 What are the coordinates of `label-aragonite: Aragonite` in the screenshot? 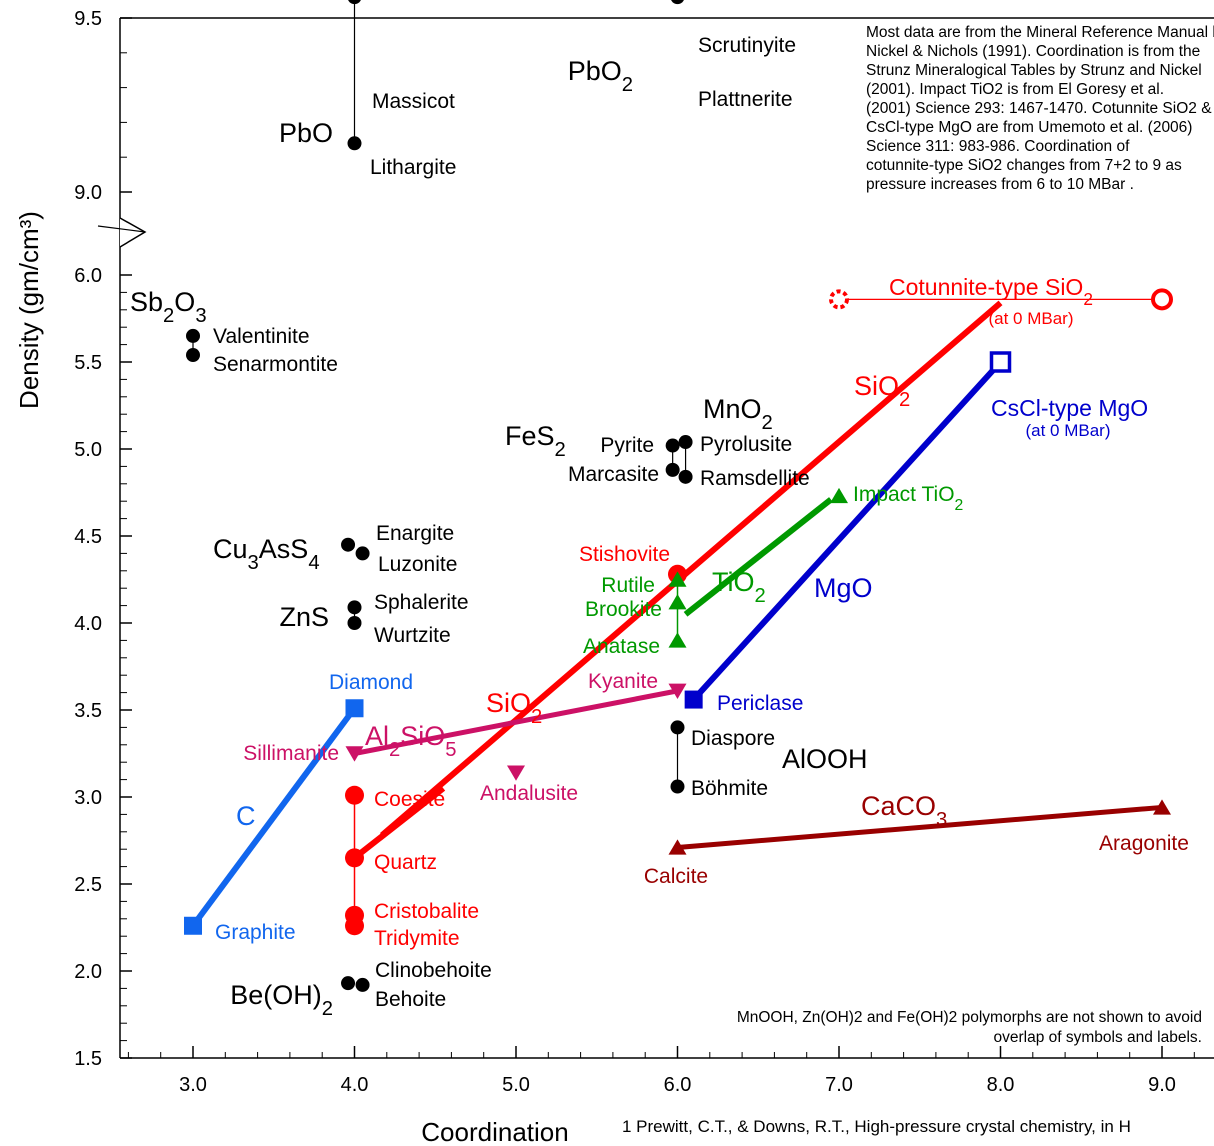 It's located at (1144, 843).